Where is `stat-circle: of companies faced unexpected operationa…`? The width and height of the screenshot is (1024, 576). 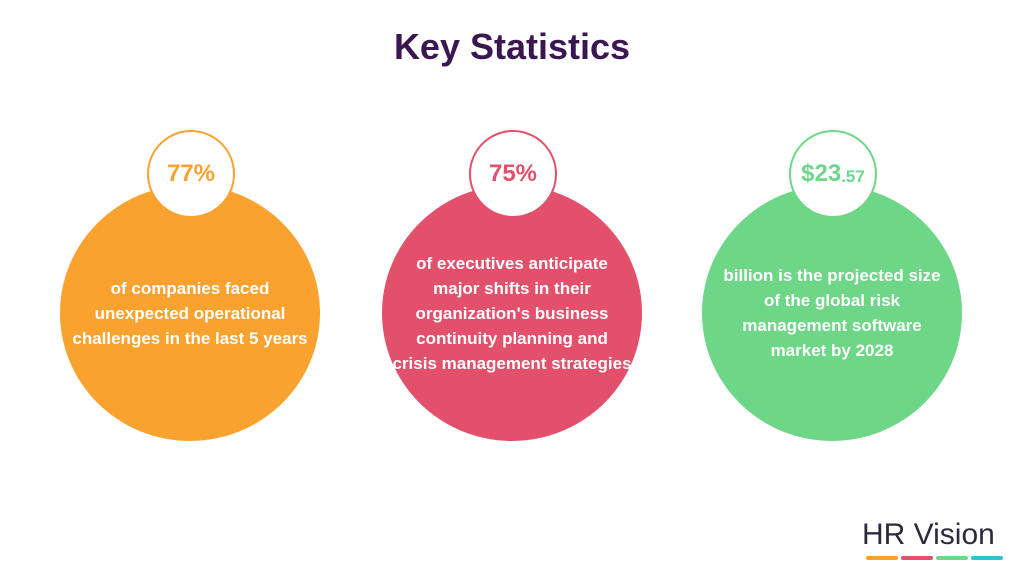
stat-circle: of companies faced unexpected operationa… is located at coordinates (190, 313).